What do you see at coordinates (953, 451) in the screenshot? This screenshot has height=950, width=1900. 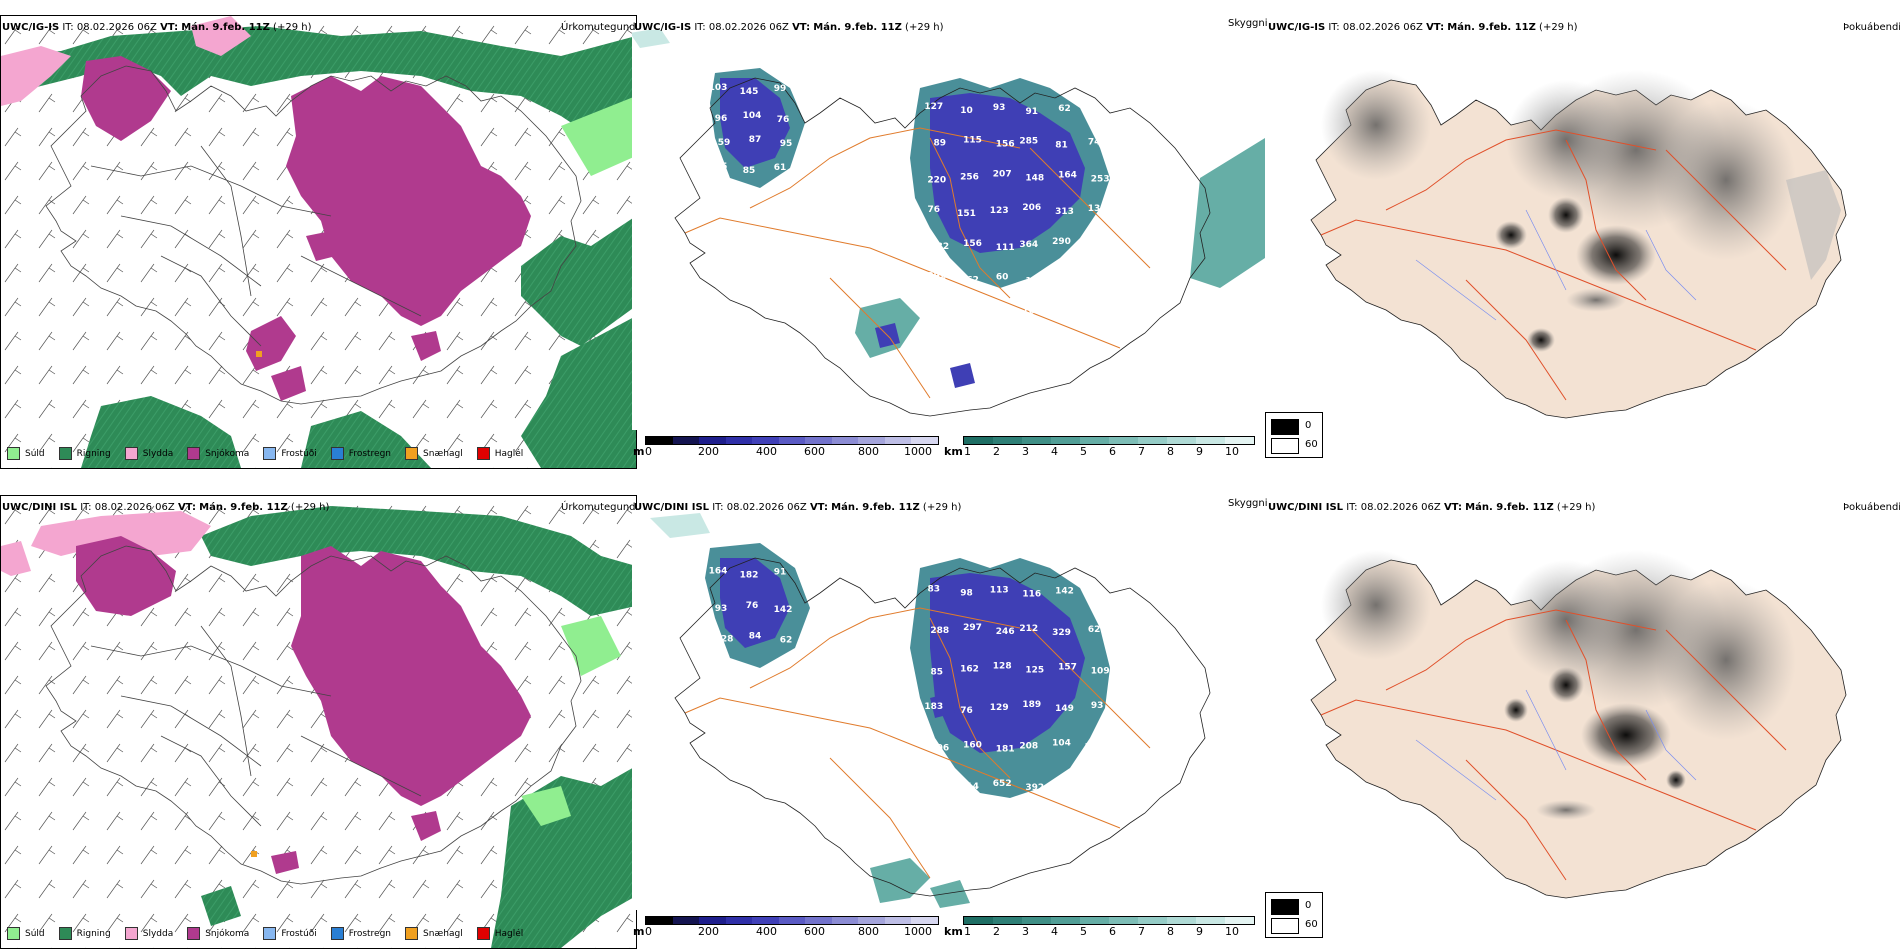 I see `visibility-unit: km` at bounding box center [953, 451].